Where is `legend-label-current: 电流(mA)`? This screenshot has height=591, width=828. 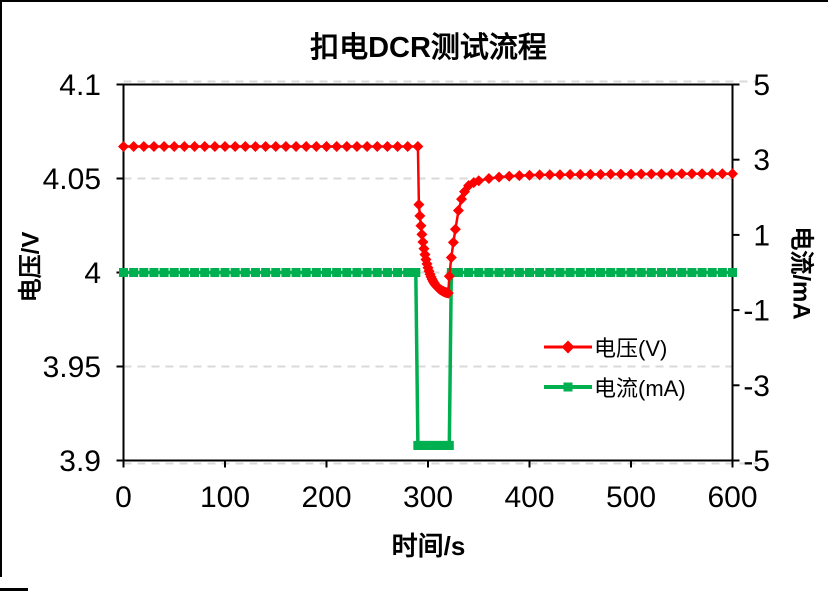 legend-label-current: 电流(mA) is located at coordinates (640, 388).